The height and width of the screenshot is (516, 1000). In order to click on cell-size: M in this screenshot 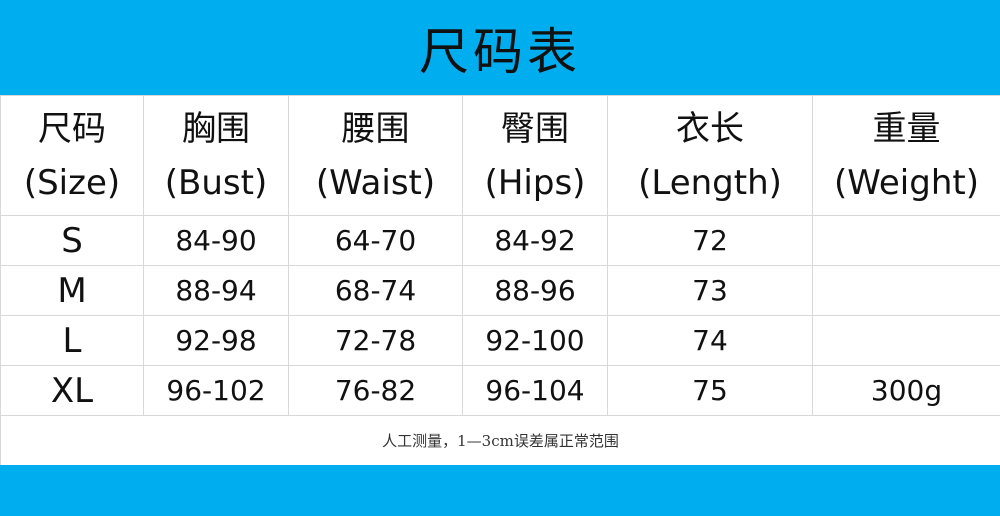, I will do `click(72, 290)`.